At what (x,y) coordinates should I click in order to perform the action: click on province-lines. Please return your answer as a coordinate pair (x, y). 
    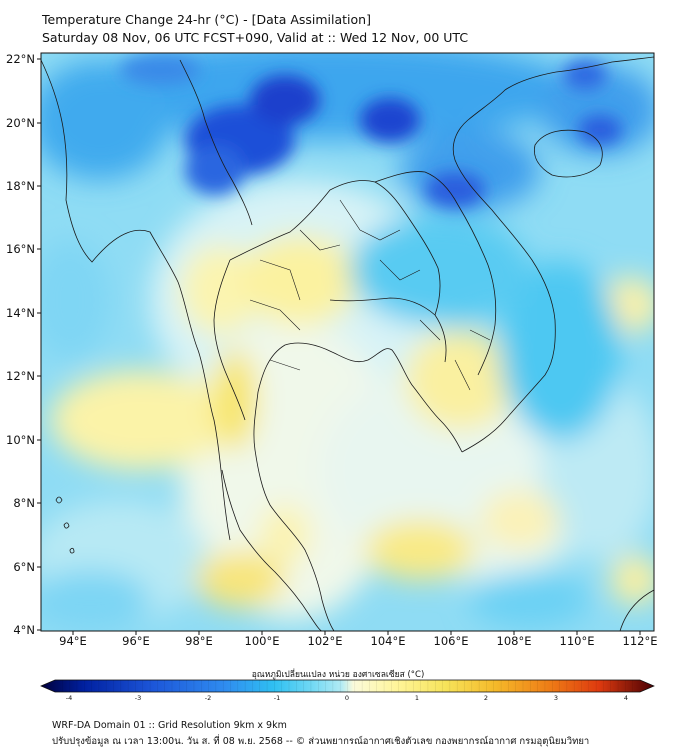
    Looking at the image, I should click on (370, 295).